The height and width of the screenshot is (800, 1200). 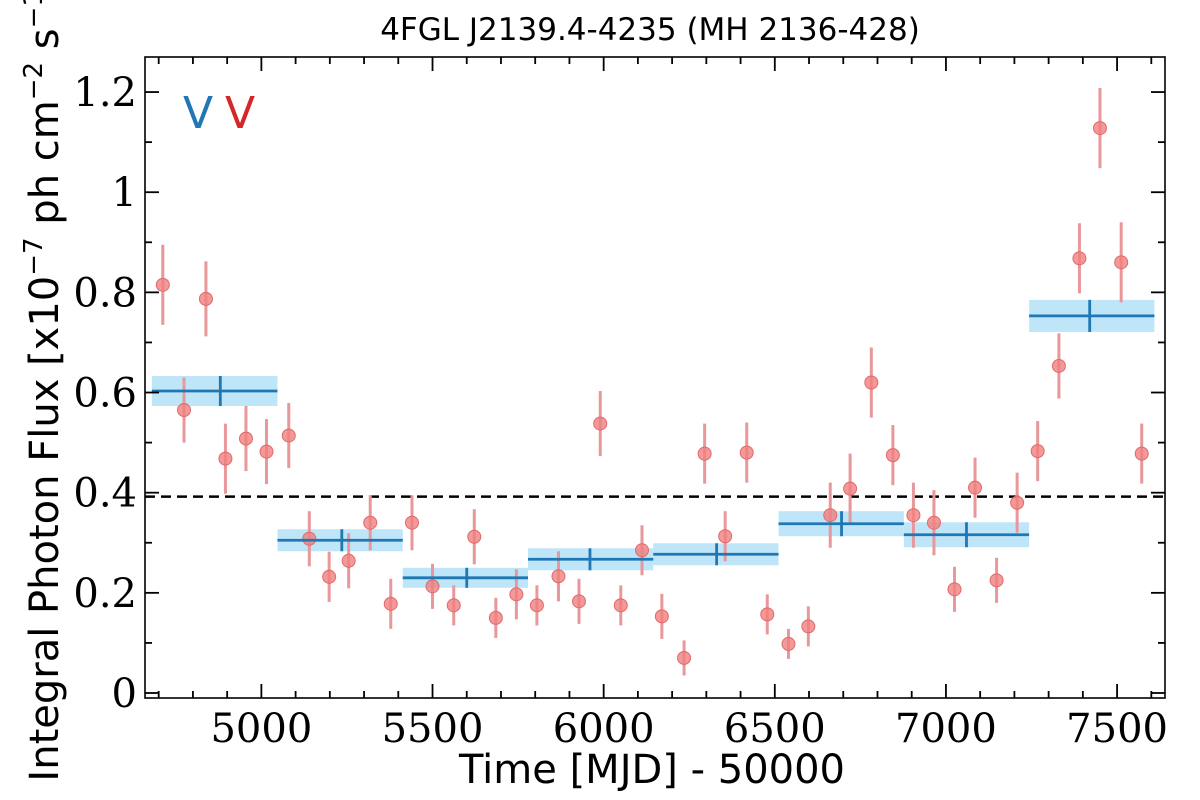 I want to click on y-tick-label: 1.2, so click(x=105, y=93).